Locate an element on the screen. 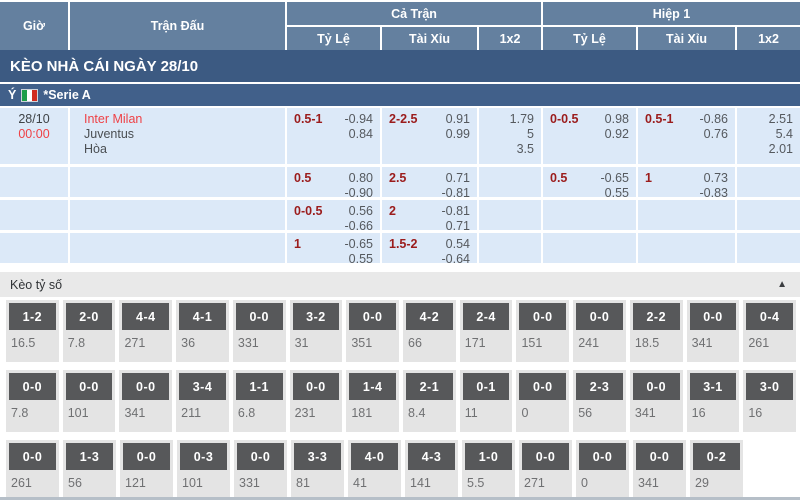  score-box: 0-4 is located at coordinates (770, 316).